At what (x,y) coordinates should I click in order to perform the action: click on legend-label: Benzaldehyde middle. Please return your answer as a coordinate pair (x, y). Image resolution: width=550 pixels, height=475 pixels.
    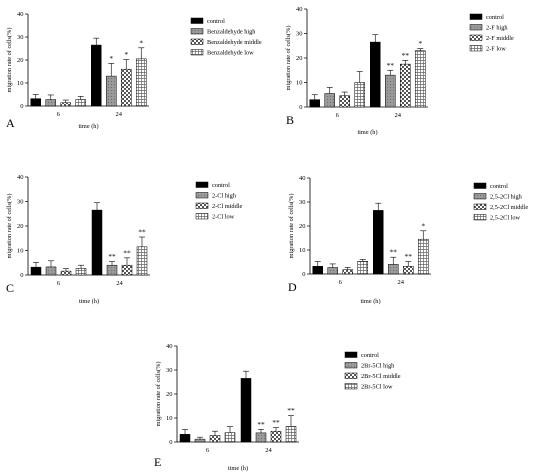
    Looking at the image, I should click on (234, 42).